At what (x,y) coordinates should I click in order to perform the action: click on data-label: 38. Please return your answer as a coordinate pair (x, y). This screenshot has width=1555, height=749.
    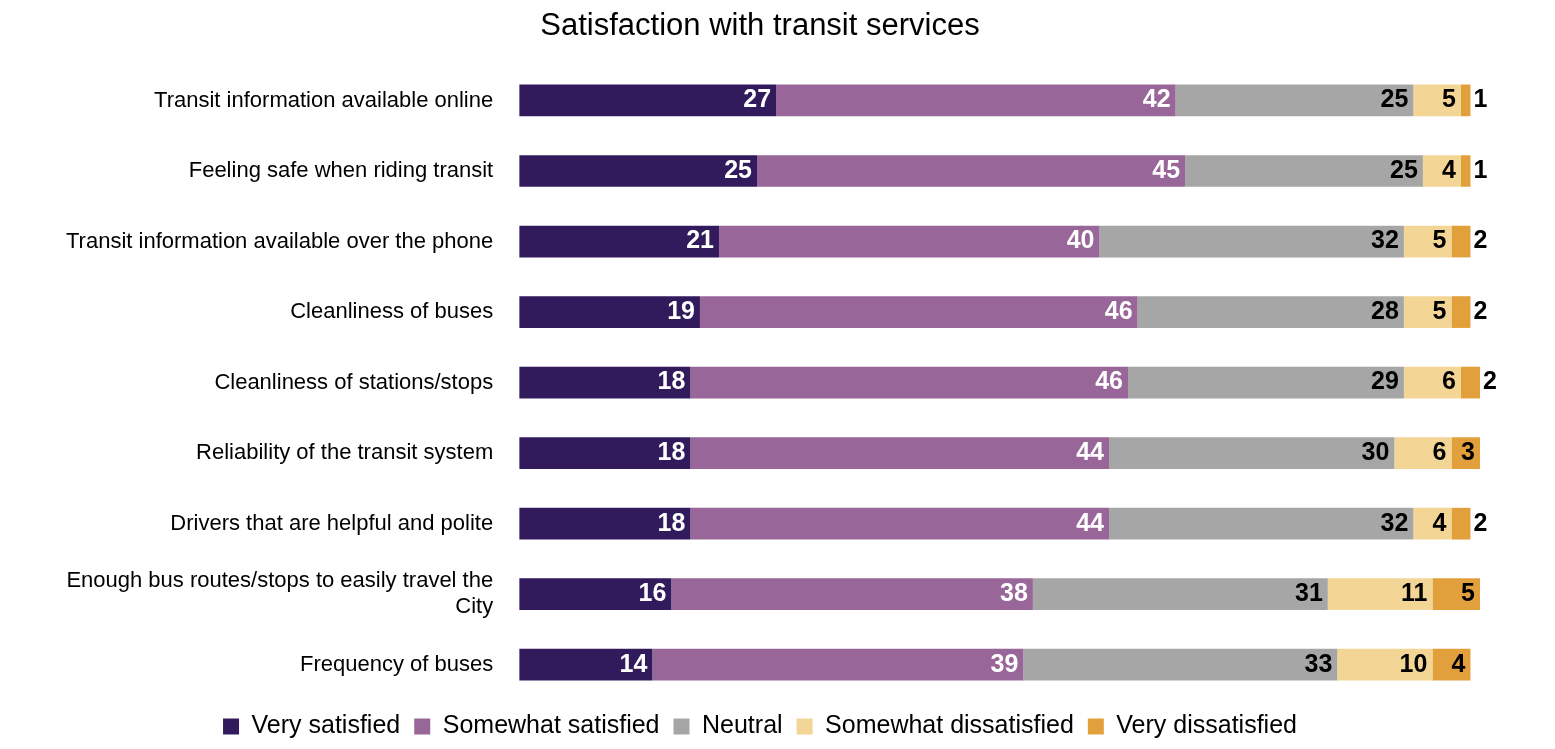
    Looking at the image, I should click on (1014, 592).